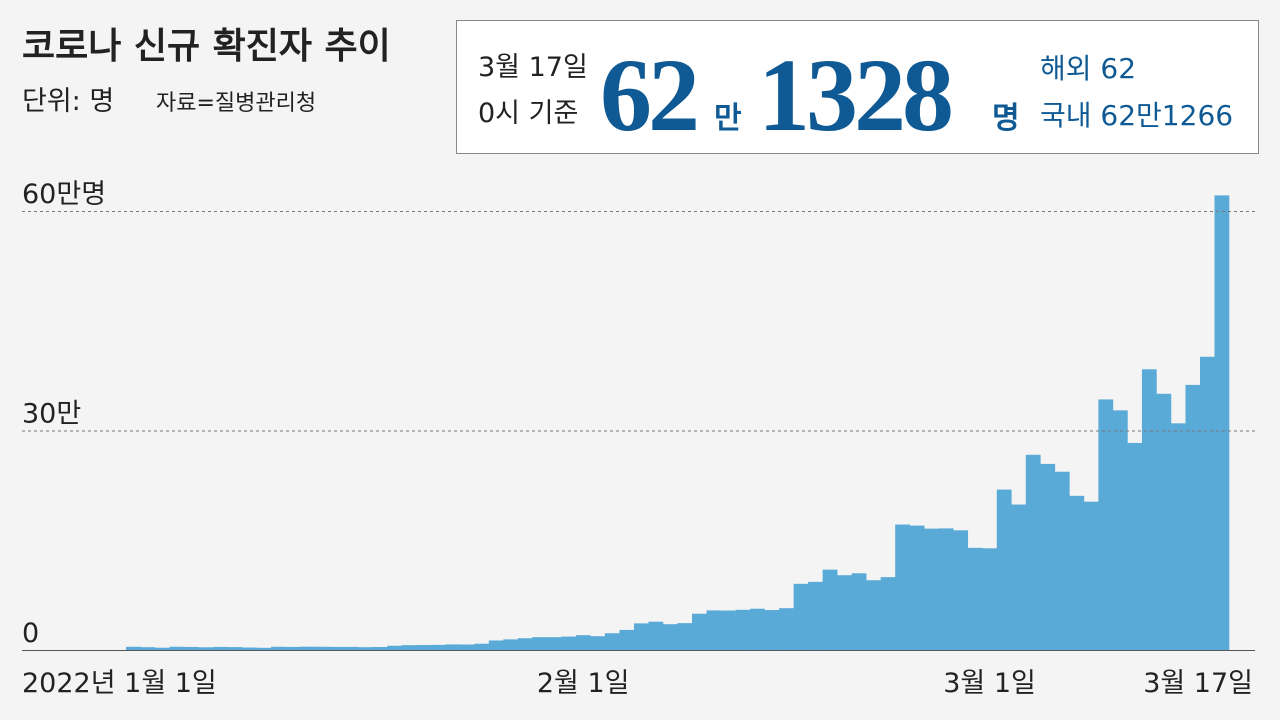 Image resolution: width=1280 pixels, height=720 pixels. I want to click on y-tick-label: 0, so click(30, 633).